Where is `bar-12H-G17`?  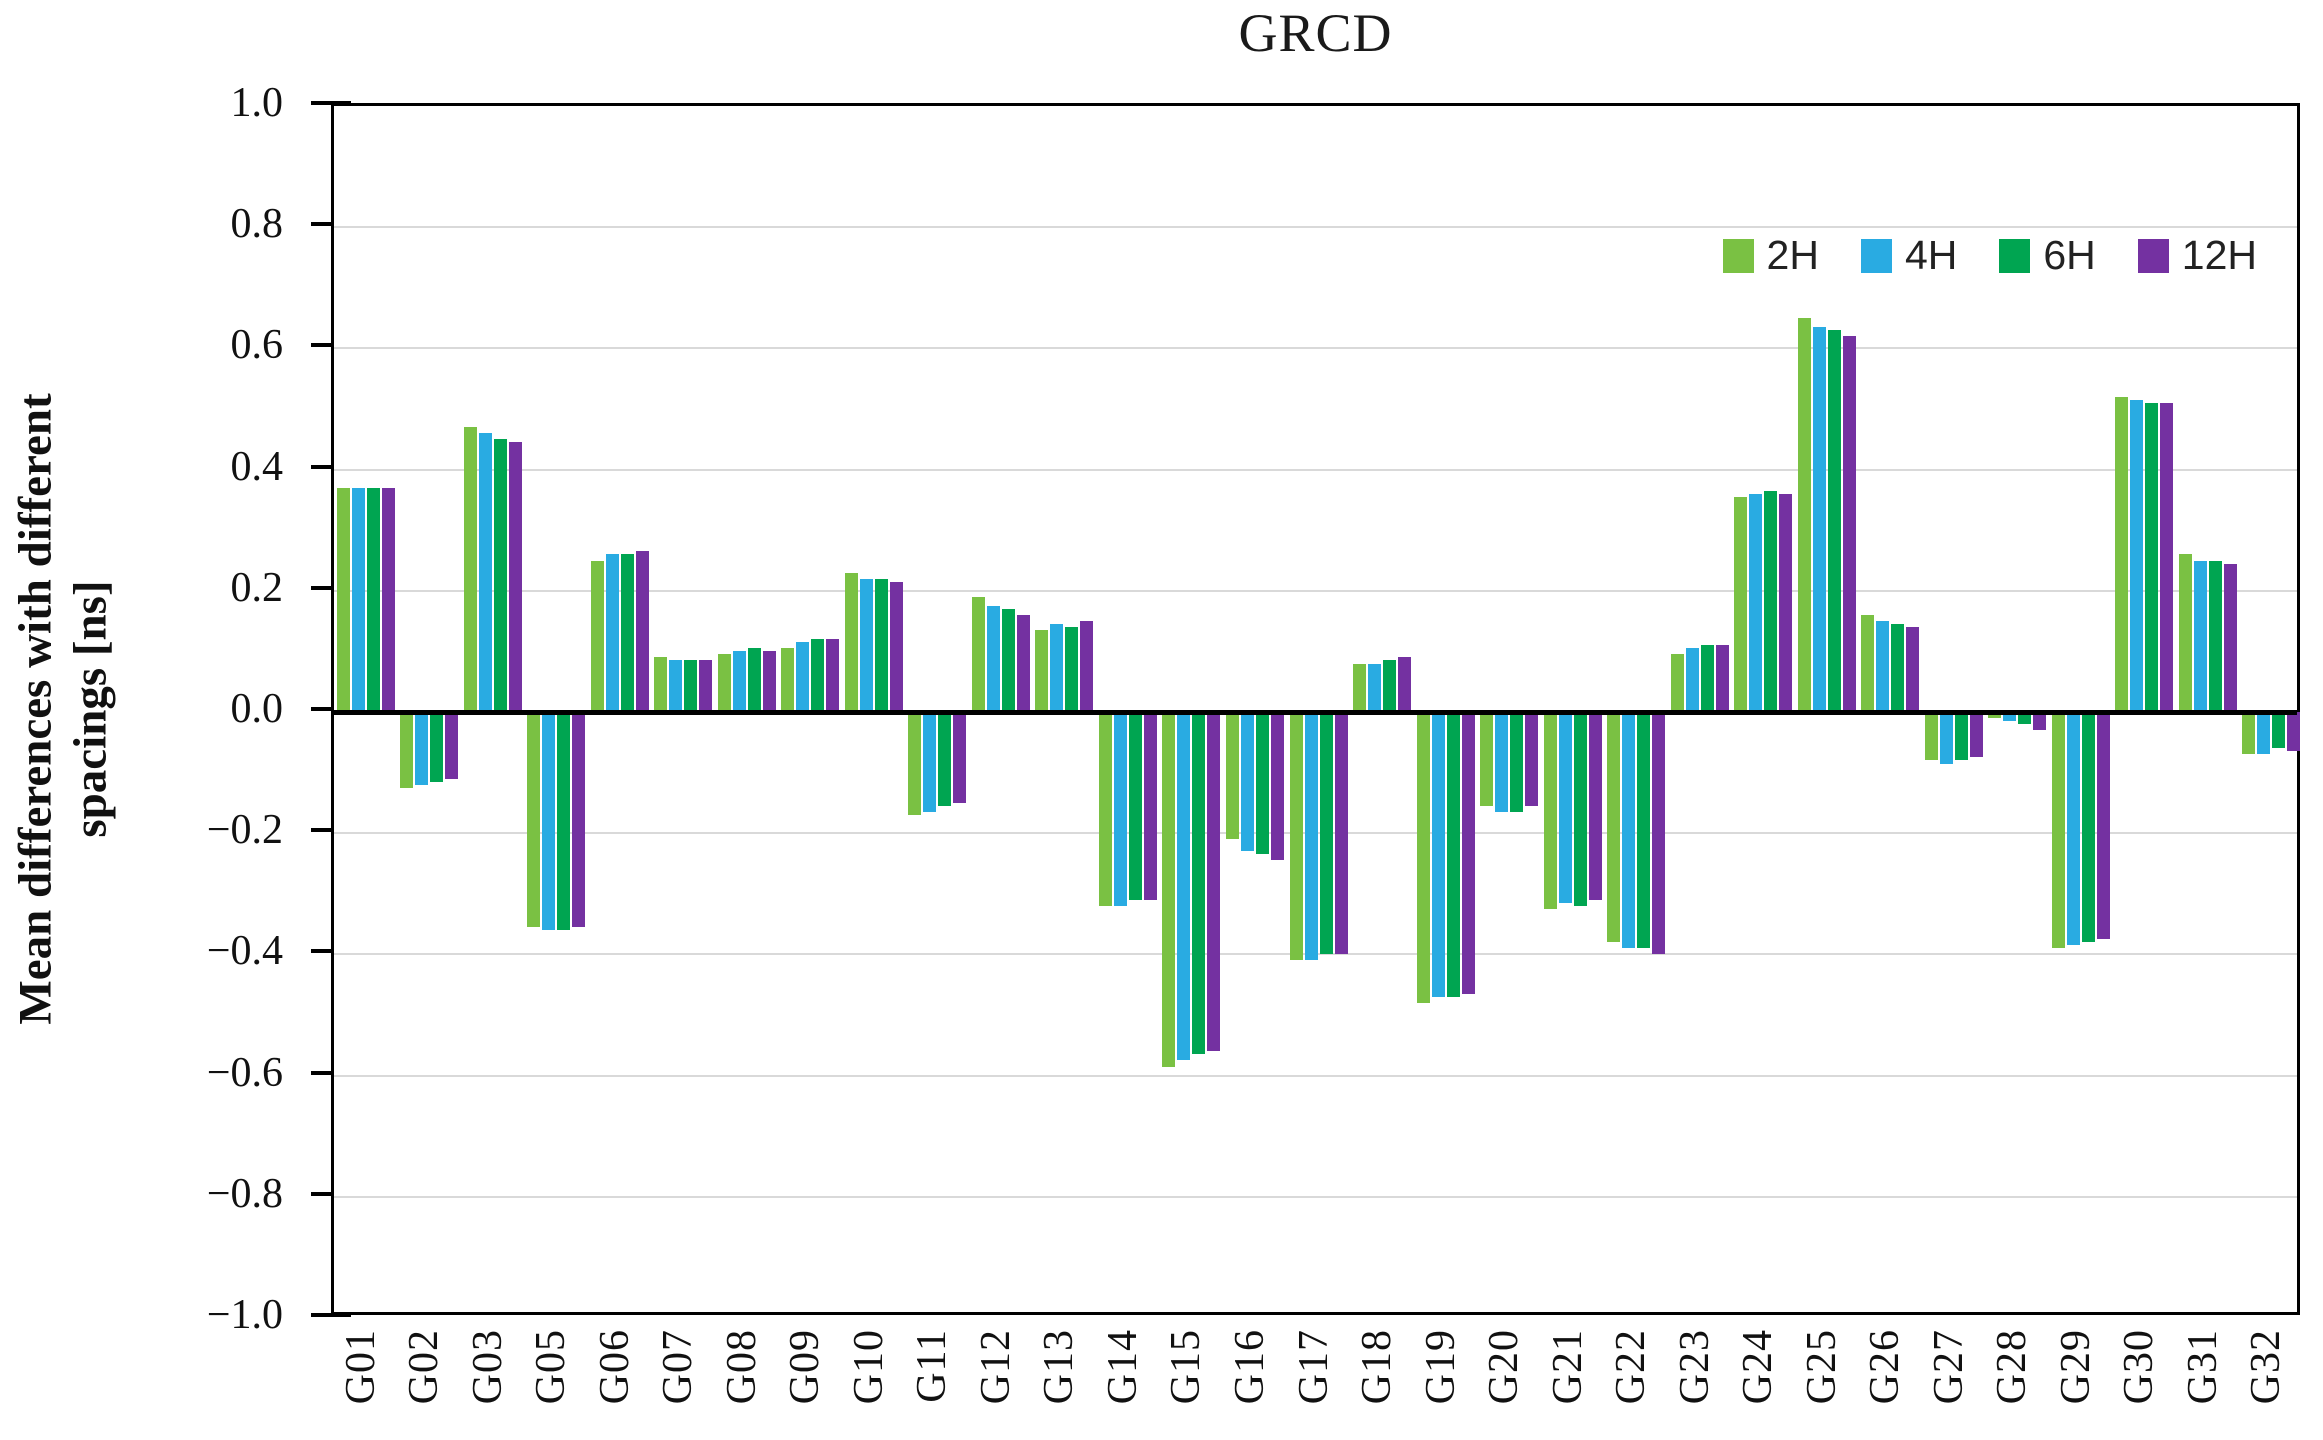 bar-12H-G17 is located at coordinates (1341, 833).